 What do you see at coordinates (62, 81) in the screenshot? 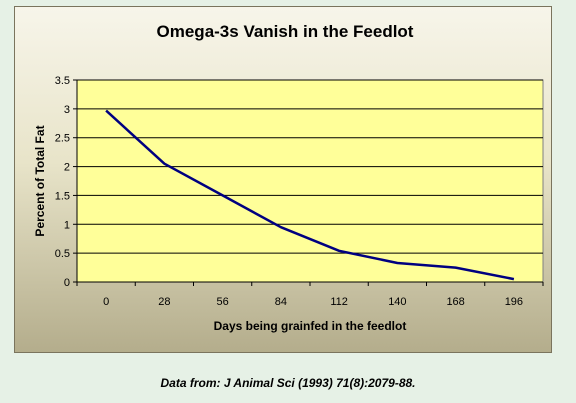
I see `y-tick-label: 3.5` at bounding box center [62, 81].